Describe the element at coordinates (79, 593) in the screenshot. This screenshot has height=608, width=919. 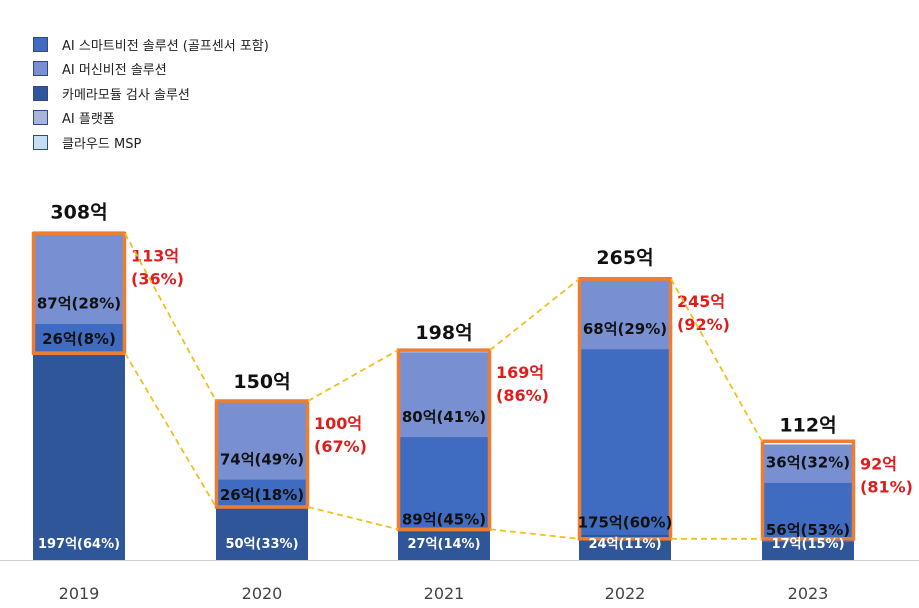
I see `x-tick-label: 2019` at that location.